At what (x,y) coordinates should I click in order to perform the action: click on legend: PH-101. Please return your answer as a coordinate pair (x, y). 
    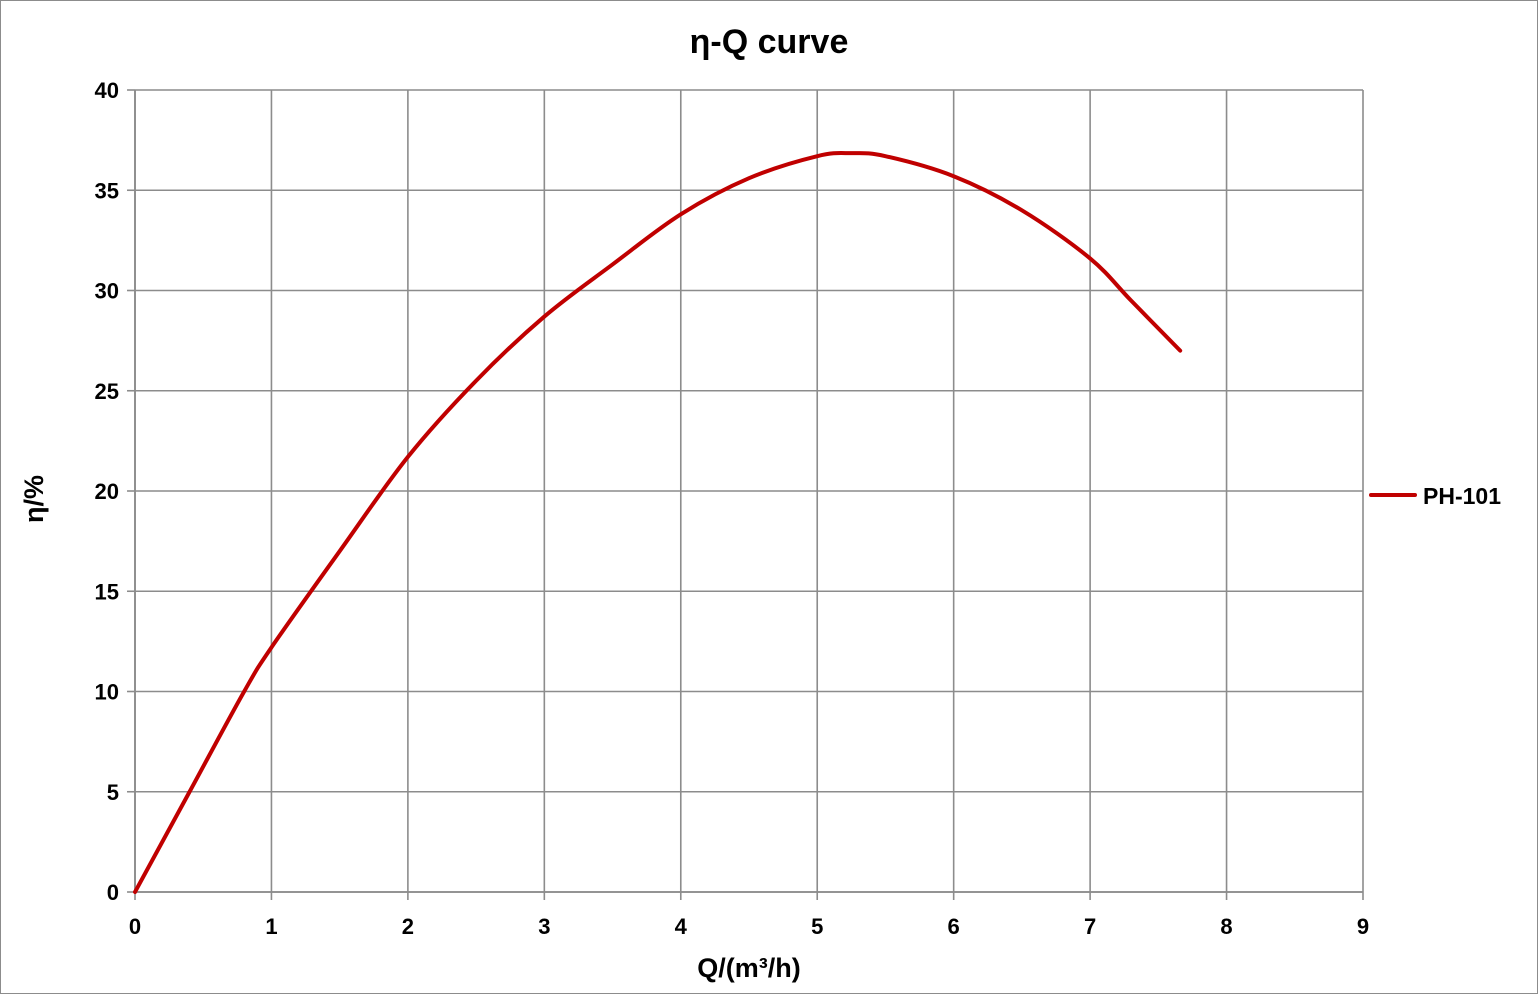
    Looking at the image, I should click on (1435, 496).